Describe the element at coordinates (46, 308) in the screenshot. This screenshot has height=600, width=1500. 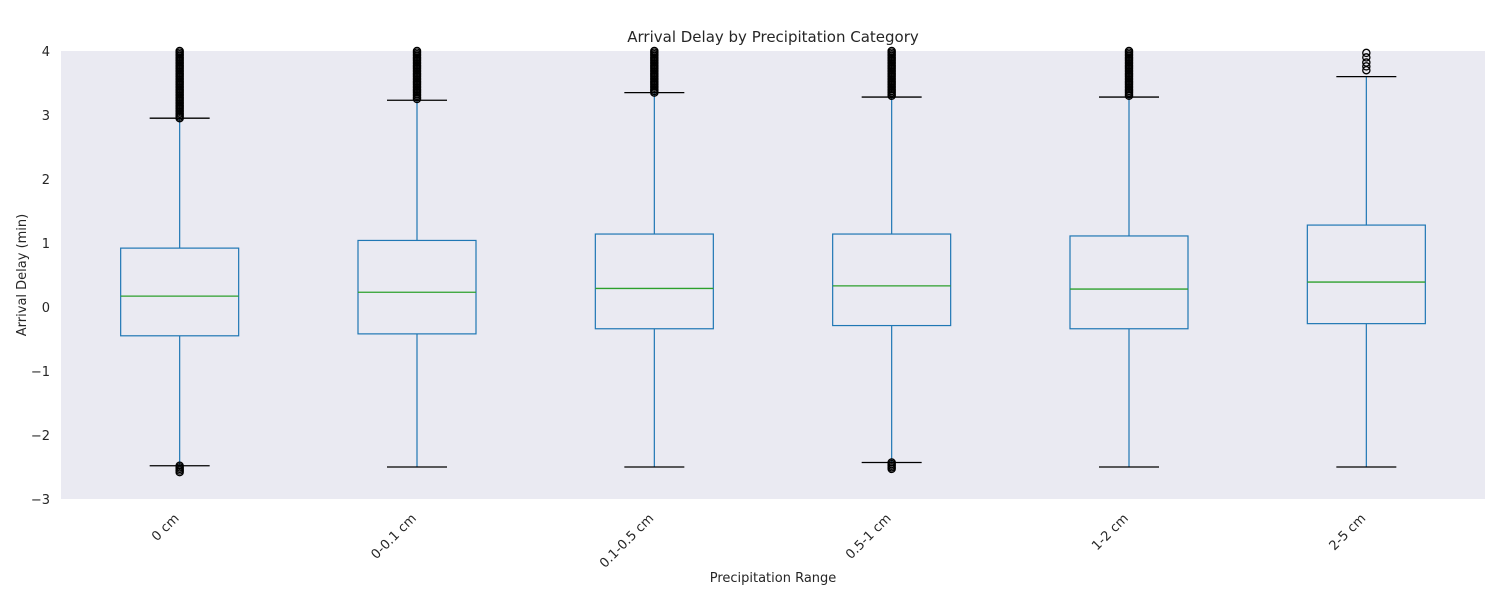
I see `y-tick-label: 0` at that location.